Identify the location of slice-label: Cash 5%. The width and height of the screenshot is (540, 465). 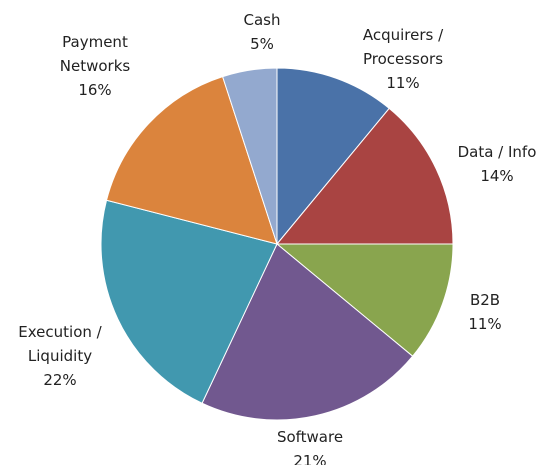
(262, 32).